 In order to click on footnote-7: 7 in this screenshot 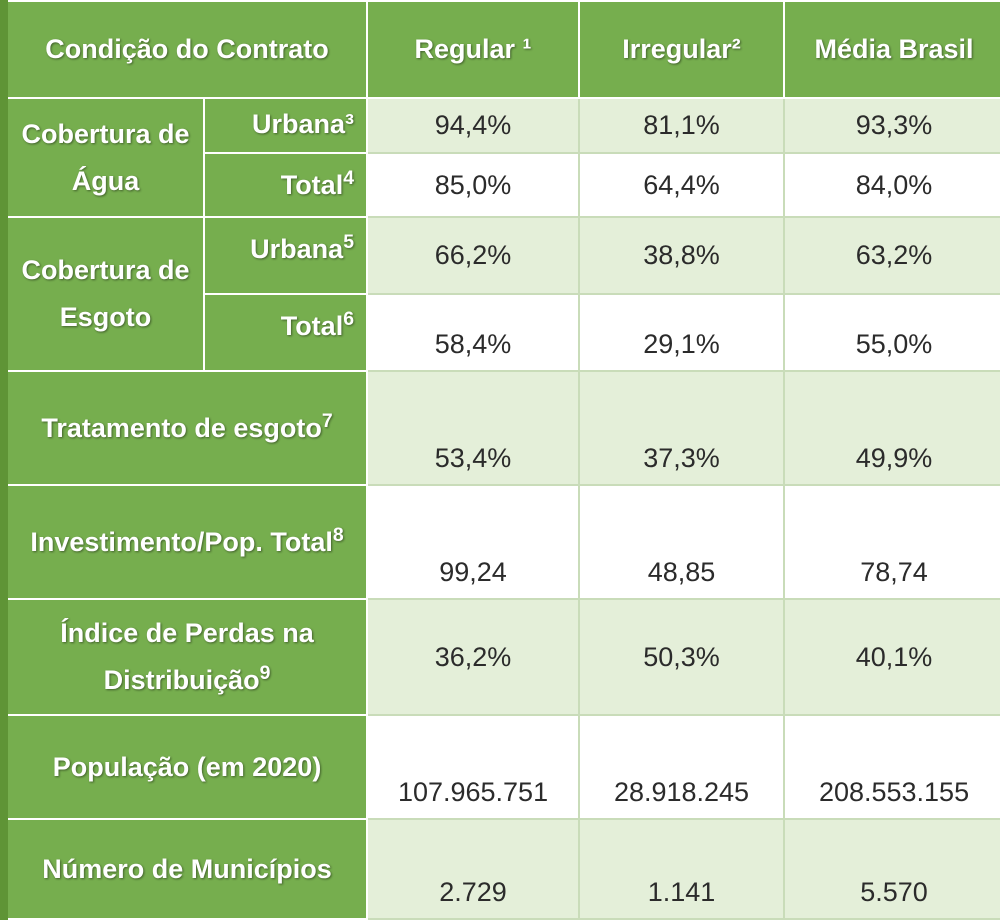, I will do `click(327, 420)`.